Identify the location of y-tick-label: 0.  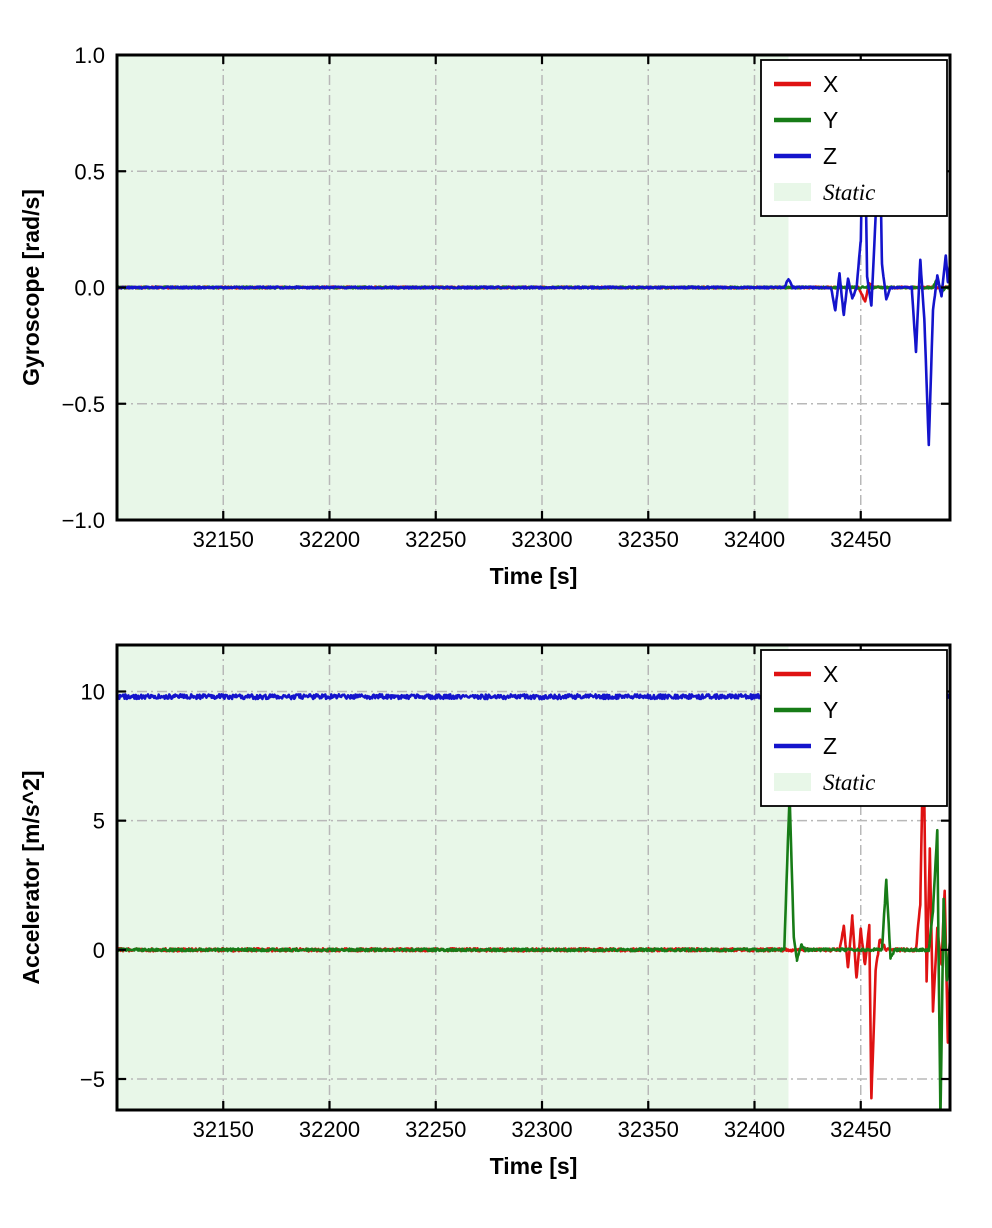
(99, 950).